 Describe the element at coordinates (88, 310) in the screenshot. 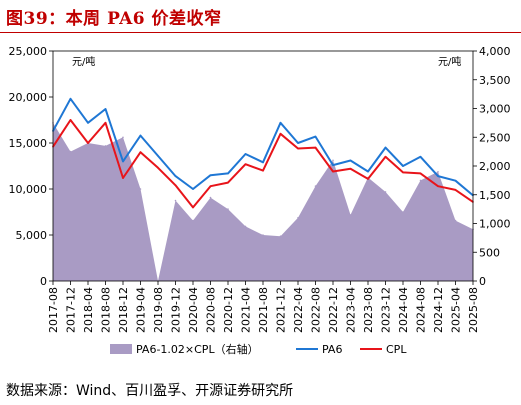

I see `x-tick-label: 2018-04` at that location.